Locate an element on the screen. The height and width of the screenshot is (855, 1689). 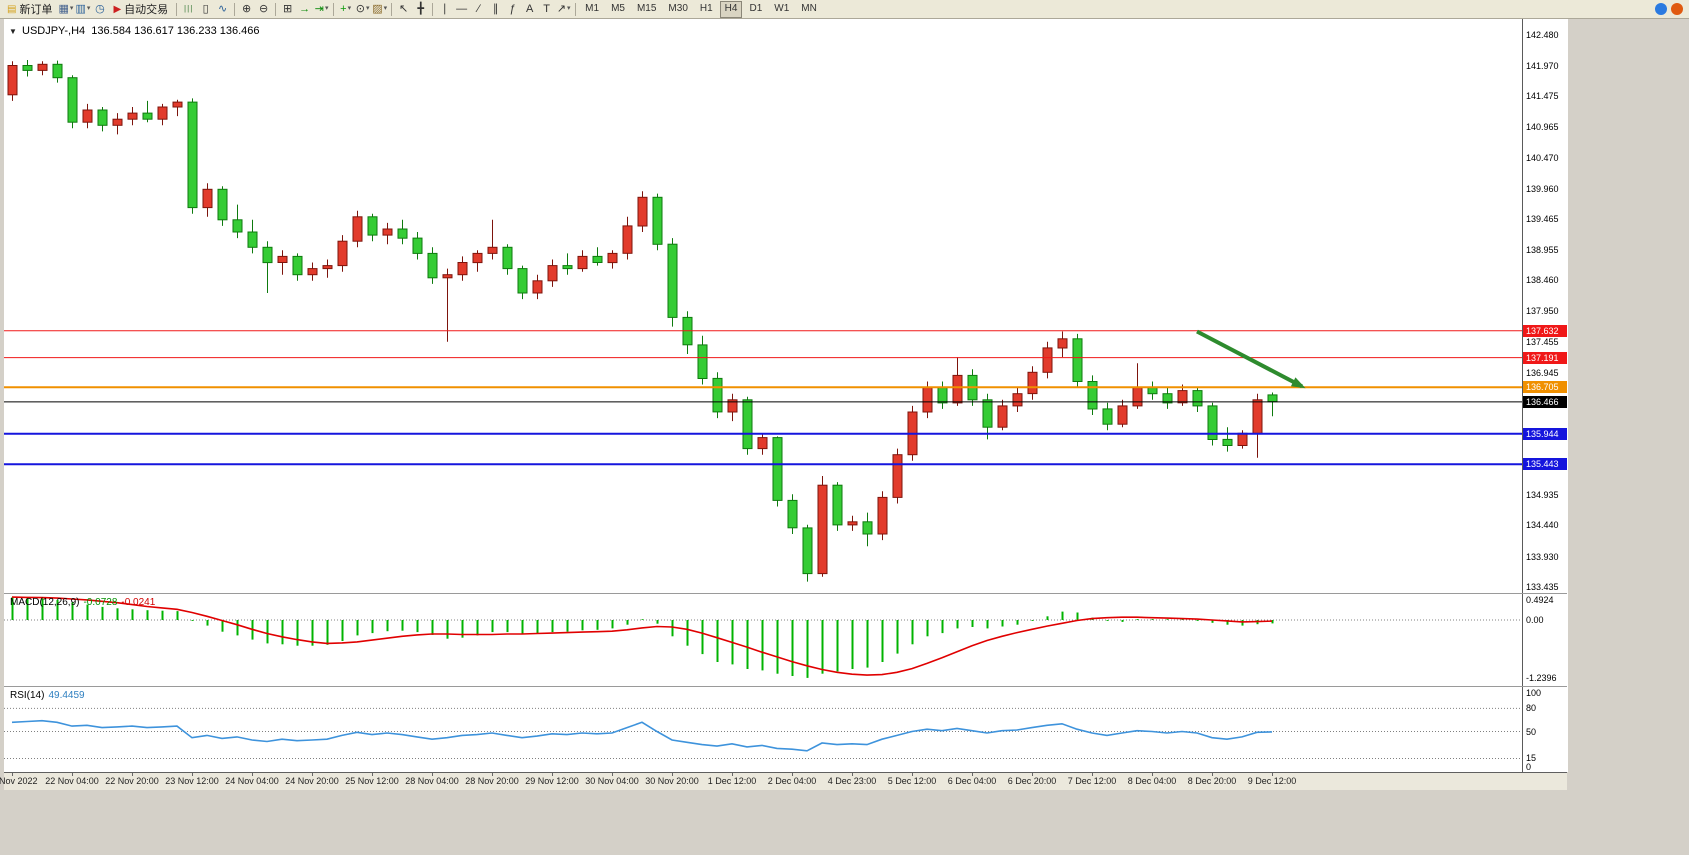
periods-icon: ⊙ ▾ is located at coordinates (362, 9).